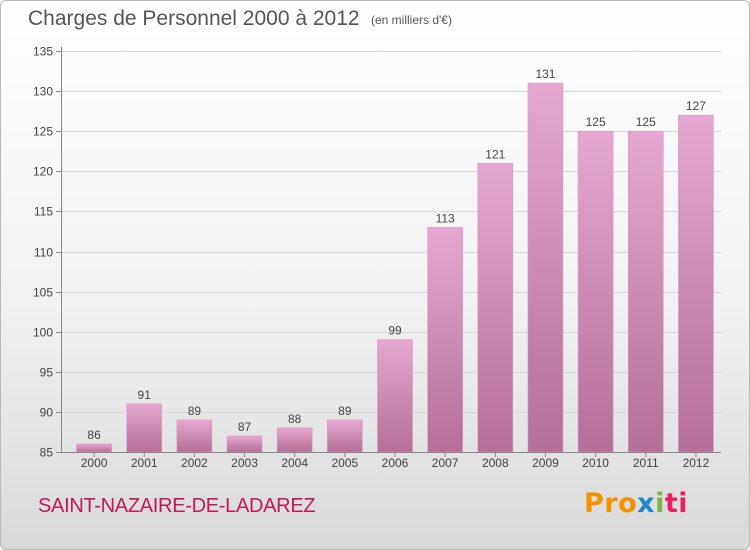  Describe the element at coordinates (294, 463) in the screenshot. I see `x-tick-label: 2004` at that location.